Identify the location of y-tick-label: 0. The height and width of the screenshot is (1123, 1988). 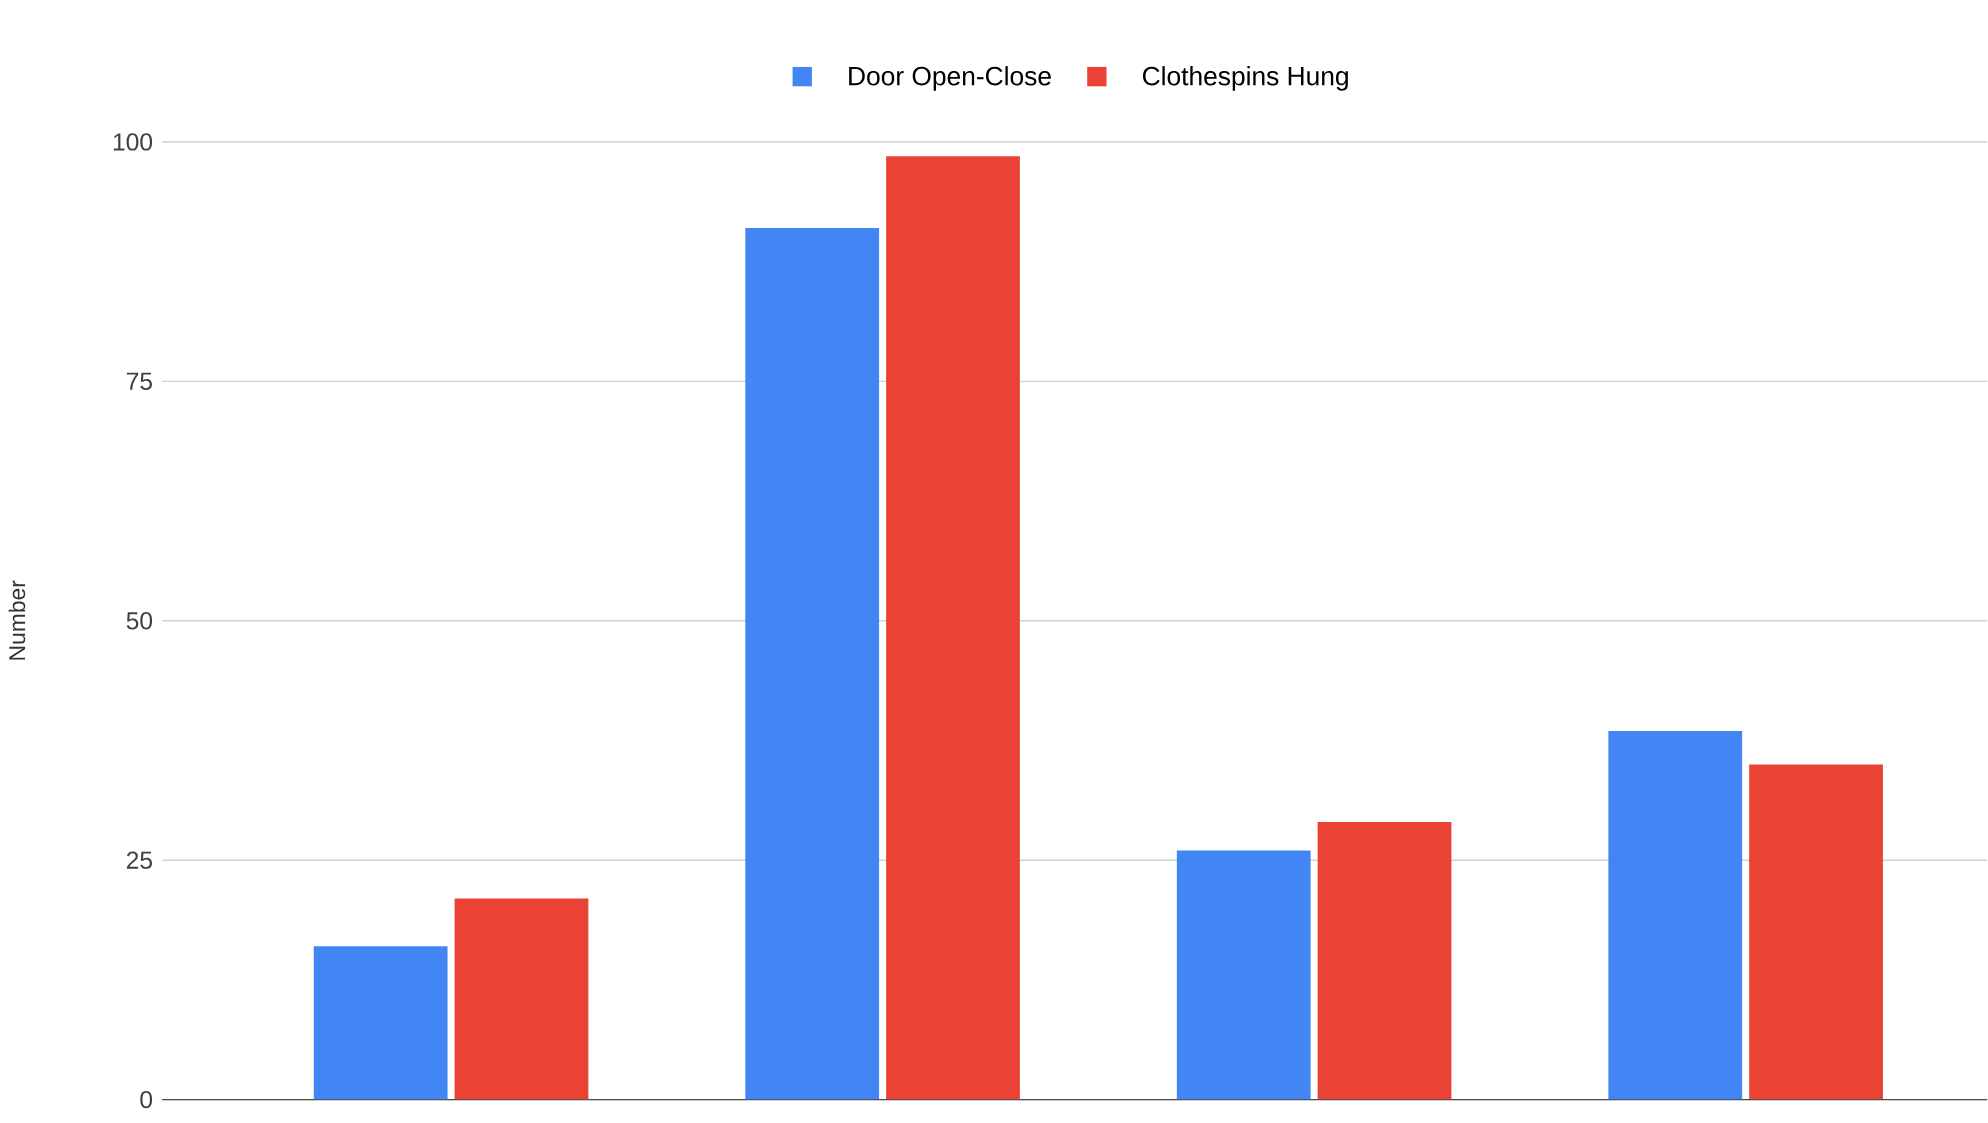
(146, 1100).